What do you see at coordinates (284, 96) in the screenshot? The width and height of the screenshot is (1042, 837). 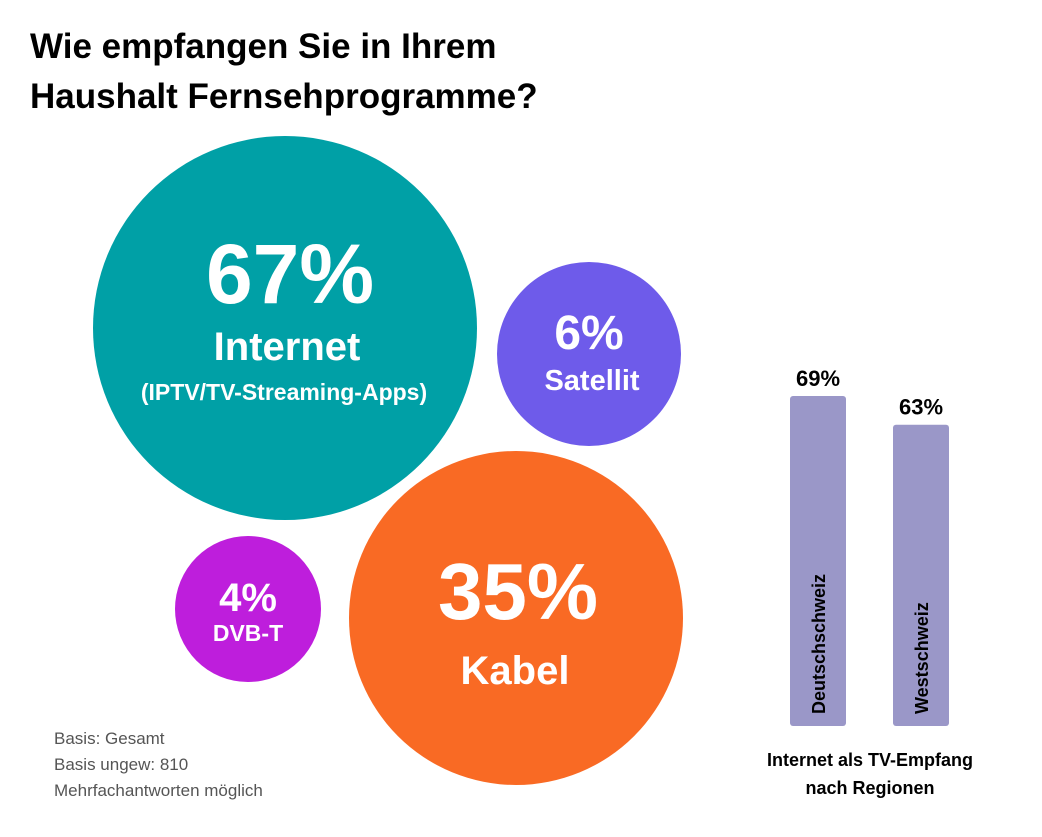 I see `chart-title-line-2: Haushalt Fernsehprogramme?` at bounding box center [284, 96].